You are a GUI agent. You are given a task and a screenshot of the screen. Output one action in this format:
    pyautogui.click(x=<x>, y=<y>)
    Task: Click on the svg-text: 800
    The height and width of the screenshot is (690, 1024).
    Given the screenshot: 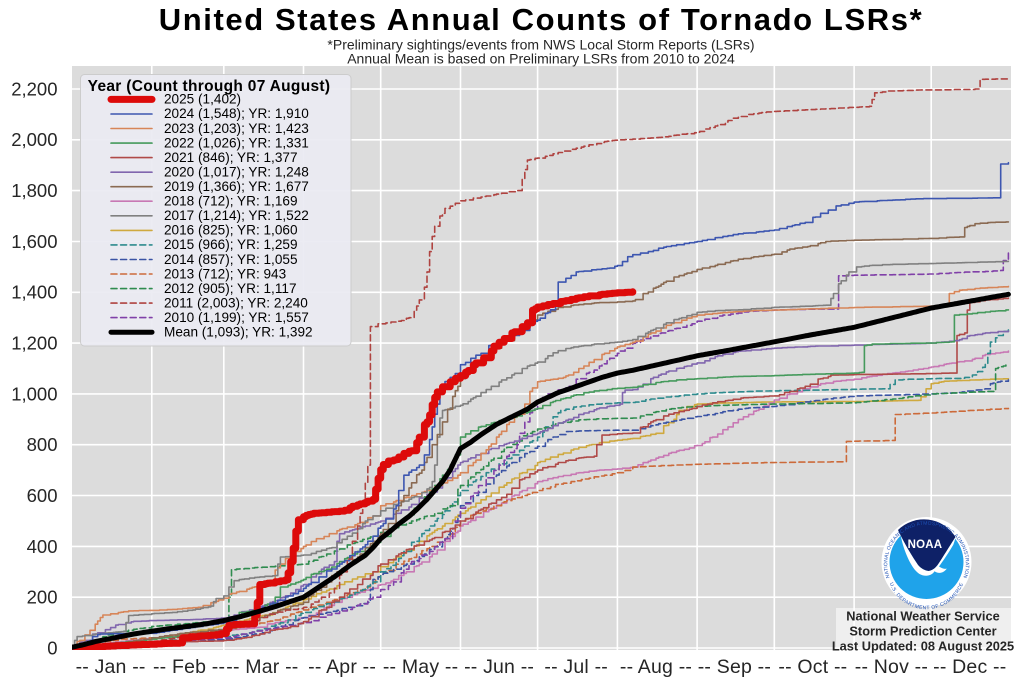 What is the action you would take?
    pyautogui.click(x=42, y=444)
    